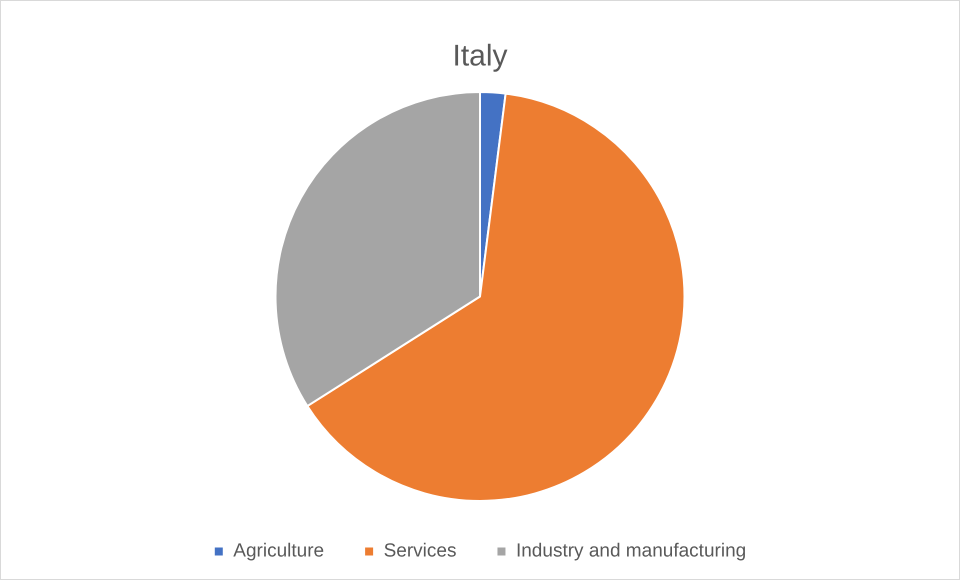 This screenshot has height=580, width=960. Describe the element at coordinates (278, 551) in the screenshot. I see `legend-label: Agriculture` at that location.